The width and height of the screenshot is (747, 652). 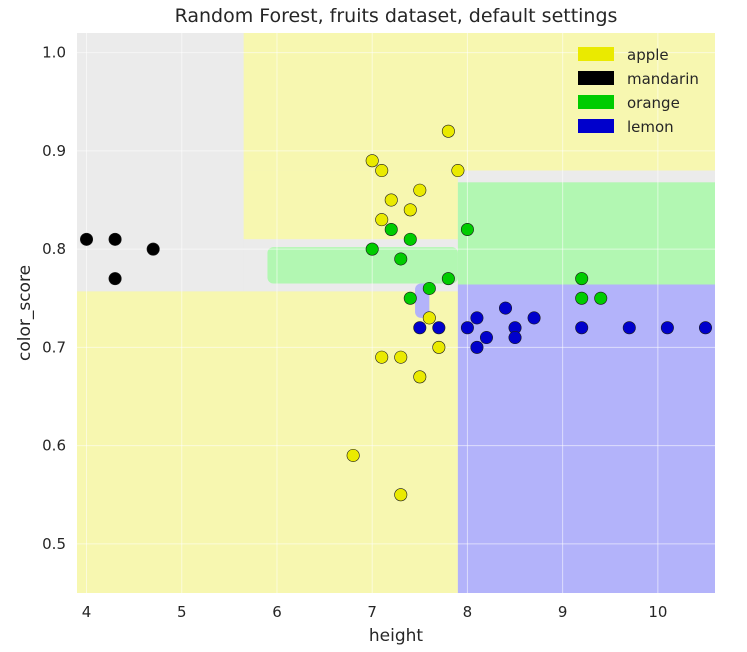 What do you see at coordinates (54, 53) in the screenshot?
I see `y-tick-label: 1.0` at bounding box center [54, 53].